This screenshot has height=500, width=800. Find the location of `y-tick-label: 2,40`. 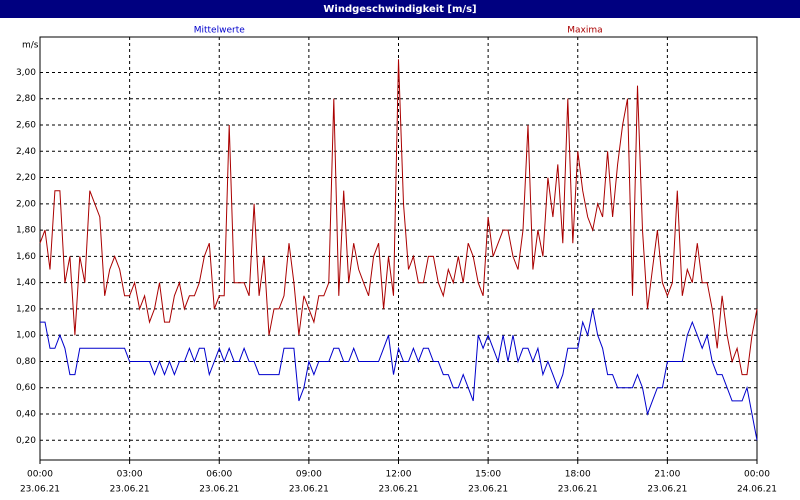

y-tick-label: 2,40 is located at coordinates (26, 152).